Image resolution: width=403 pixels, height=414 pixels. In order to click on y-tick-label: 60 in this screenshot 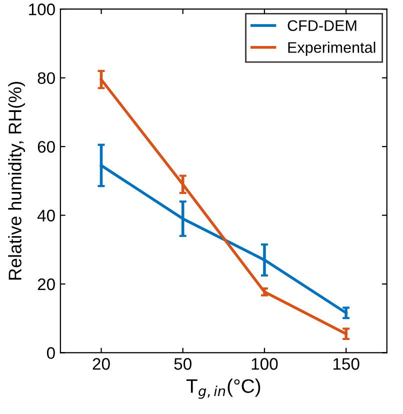, I will do `click(46, 146)`.